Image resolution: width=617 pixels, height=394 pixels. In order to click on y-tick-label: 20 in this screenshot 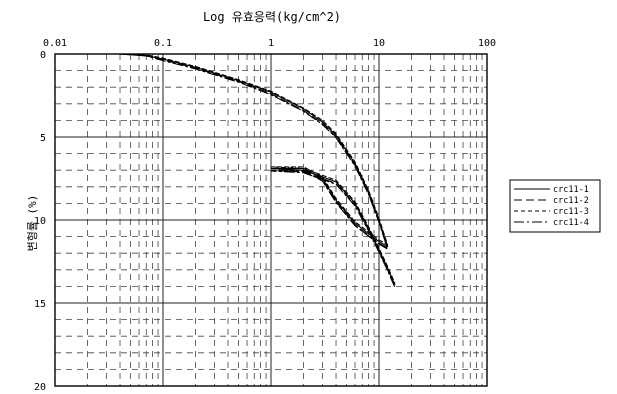, I will do `click(40, 387)`.